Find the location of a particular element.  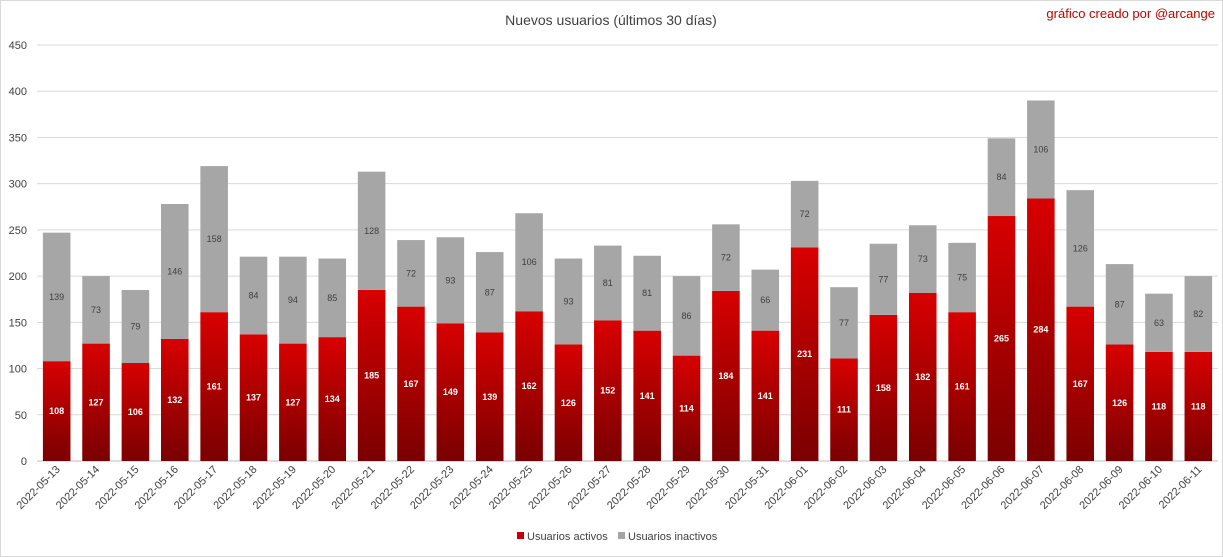

data-label-active: 158 is located at coordinates (883, 388).